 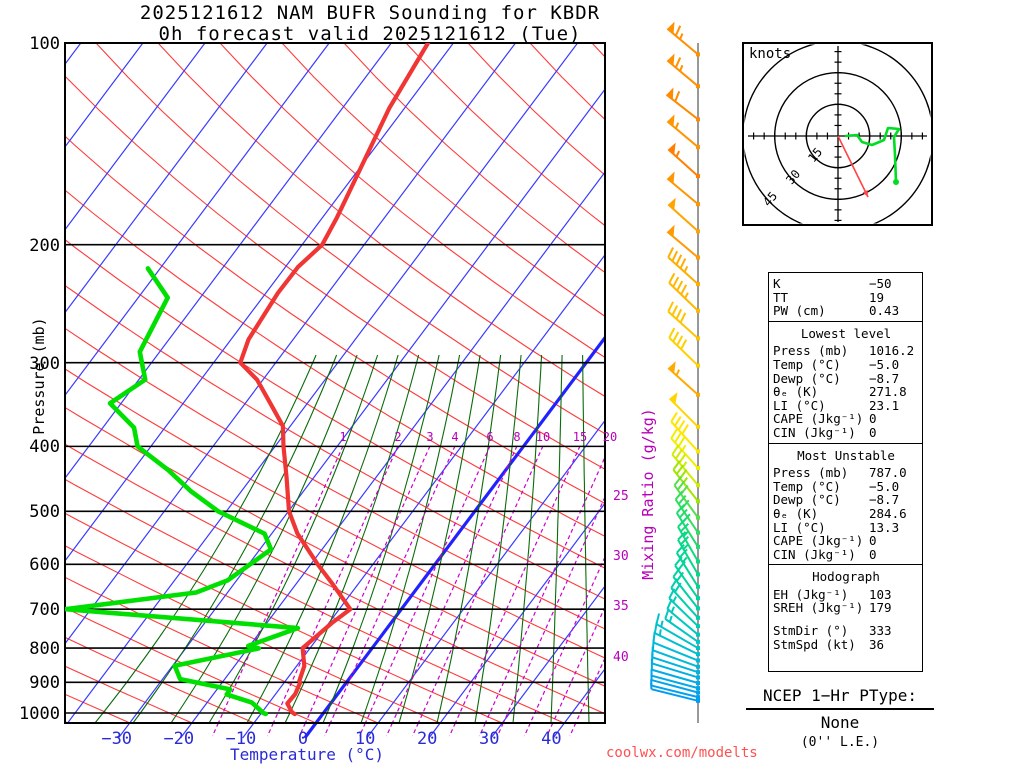 What do you see at coordinates (179, 739) in the screenshot?
I see `temperature-tick-label: −20` at bounding box center [179, 739].